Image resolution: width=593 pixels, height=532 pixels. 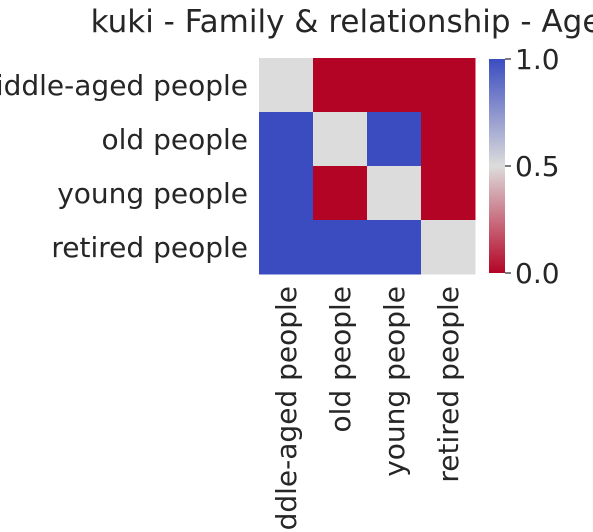 What do you see at coordinates (537, 59) in the screenshot?
I see `colorbar-tick-label: 1.0` at bounding box center [537, 59].